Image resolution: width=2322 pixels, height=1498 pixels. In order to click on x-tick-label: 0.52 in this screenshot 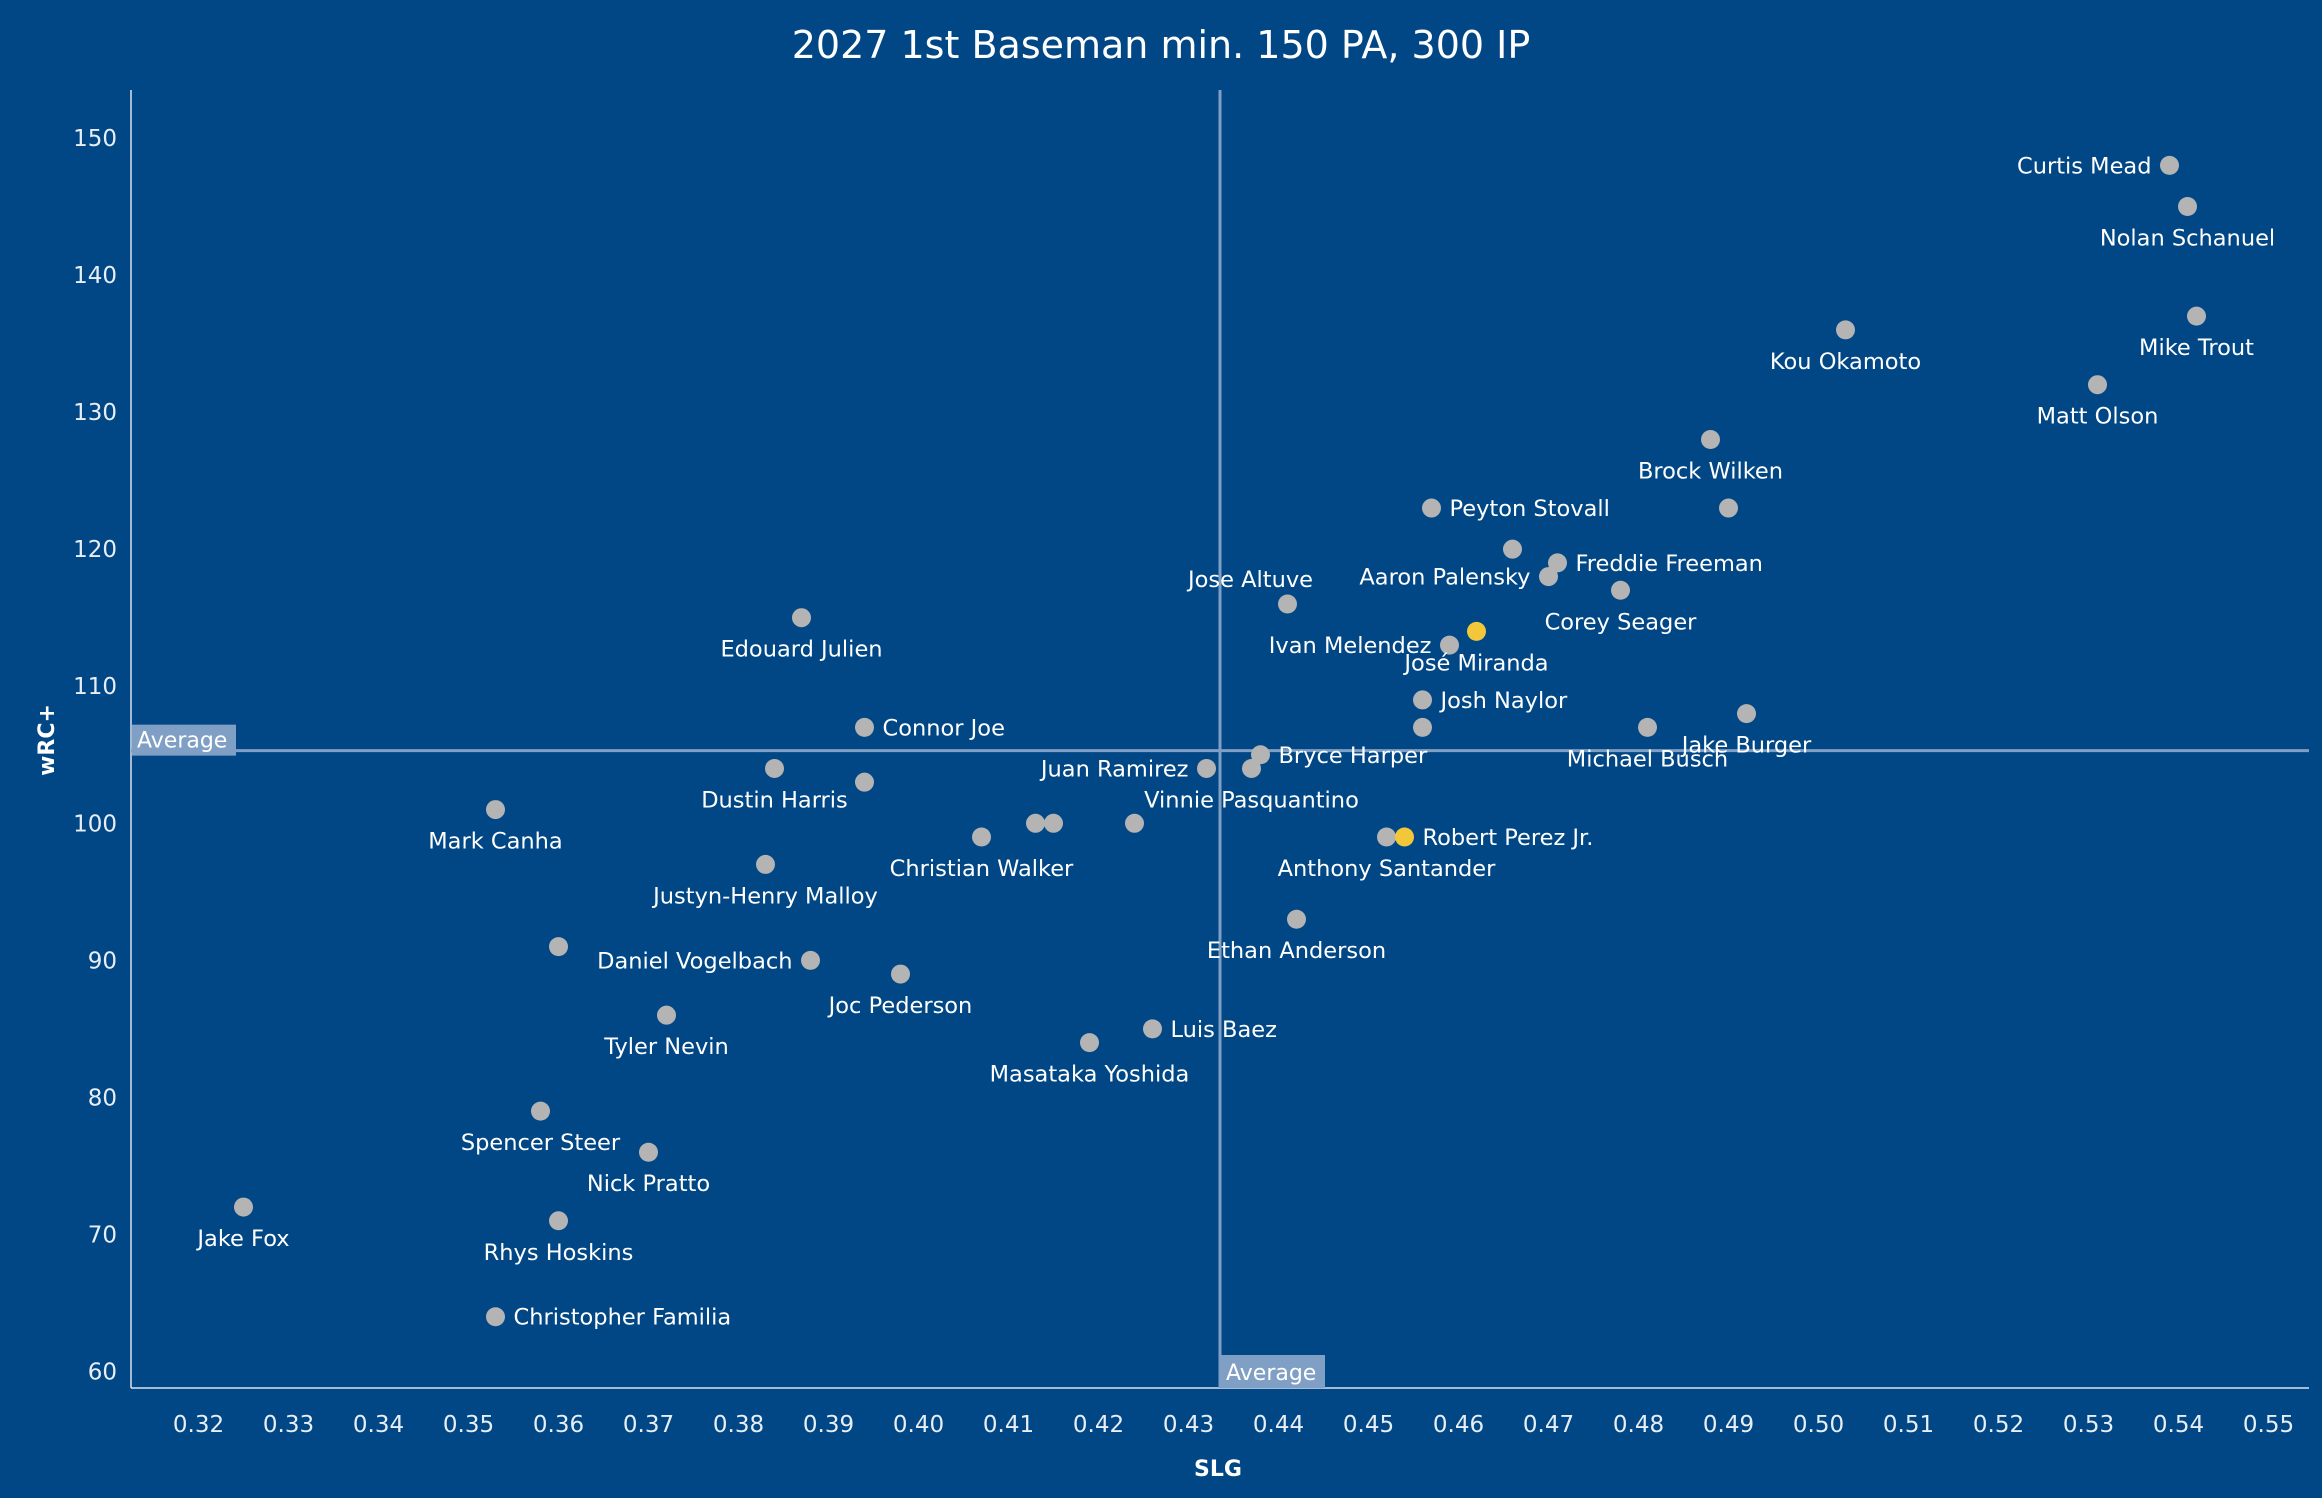, I will do `click(1998, 1425)`.